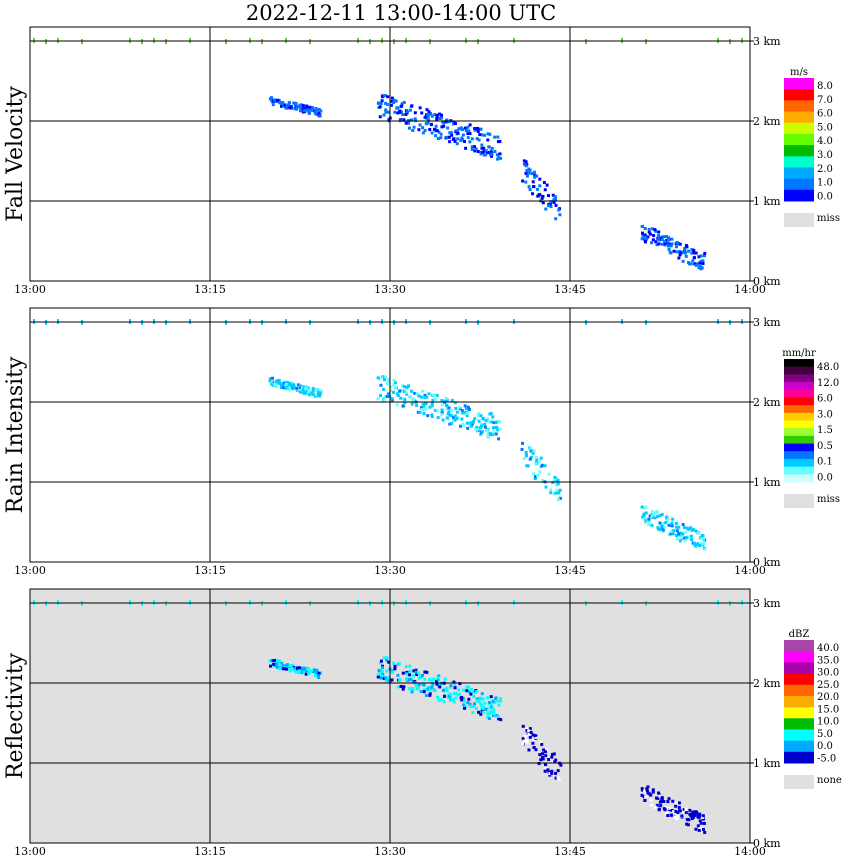 The height and width of the screenshot is (868, 850). What do you see at coordinates (825, 430) in the screenshot?
I see `colorbar-label: 1.5` at bounding box center [825, 430].